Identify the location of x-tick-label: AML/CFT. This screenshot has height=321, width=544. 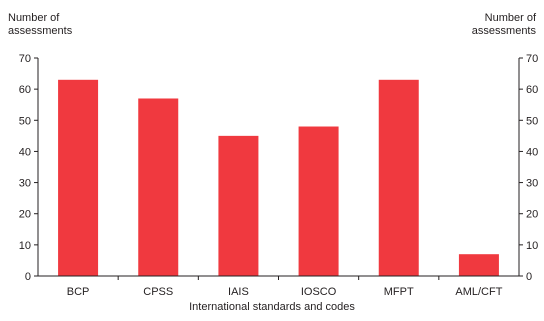
(478, 292).